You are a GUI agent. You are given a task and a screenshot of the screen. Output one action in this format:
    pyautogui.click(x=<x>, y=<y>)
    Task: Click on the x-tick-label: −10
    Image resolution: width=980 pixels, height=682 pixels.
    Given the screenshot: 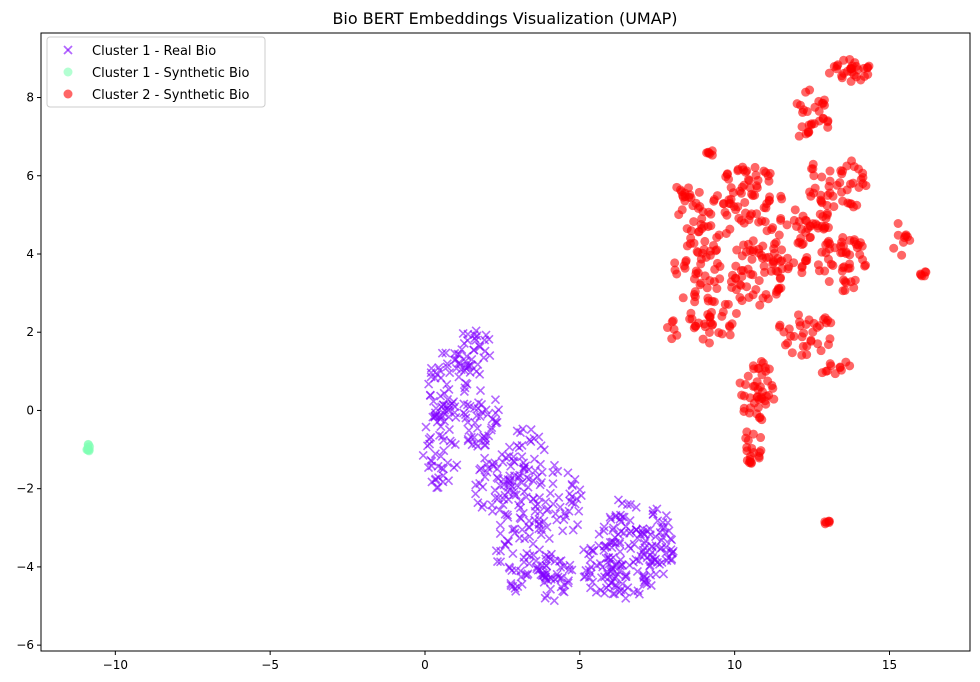 What is the action you would take?
    pyautogui.click(x=115, y=665)
    